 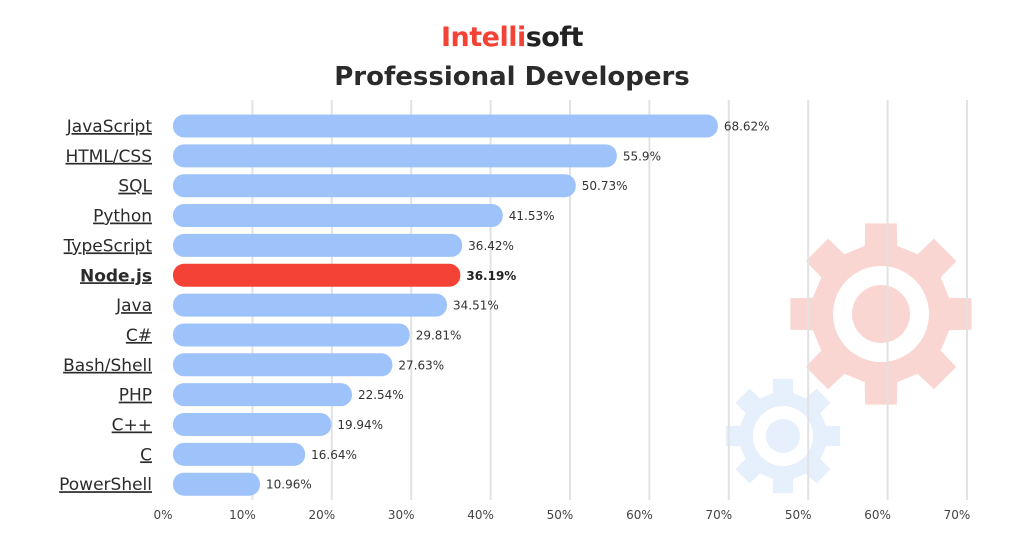 I want to click on x-tick-label: 10%, so click(x=242, y=515).